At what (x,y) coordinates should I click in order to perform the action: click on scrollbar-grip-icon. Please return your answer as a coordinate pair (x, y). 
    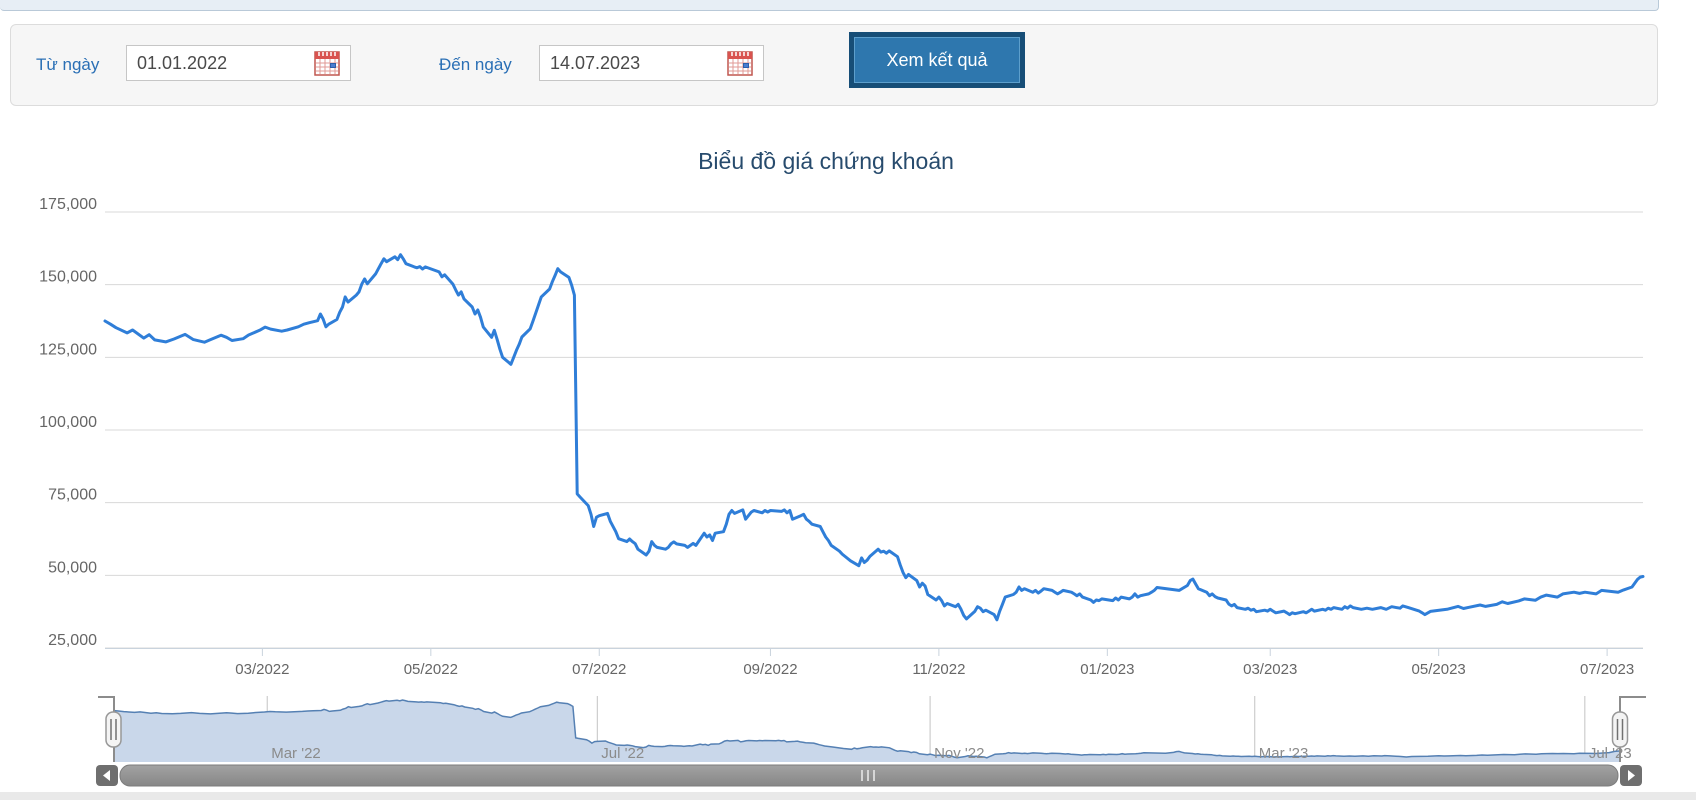
    Looking at the image, I should click on (868, 775).